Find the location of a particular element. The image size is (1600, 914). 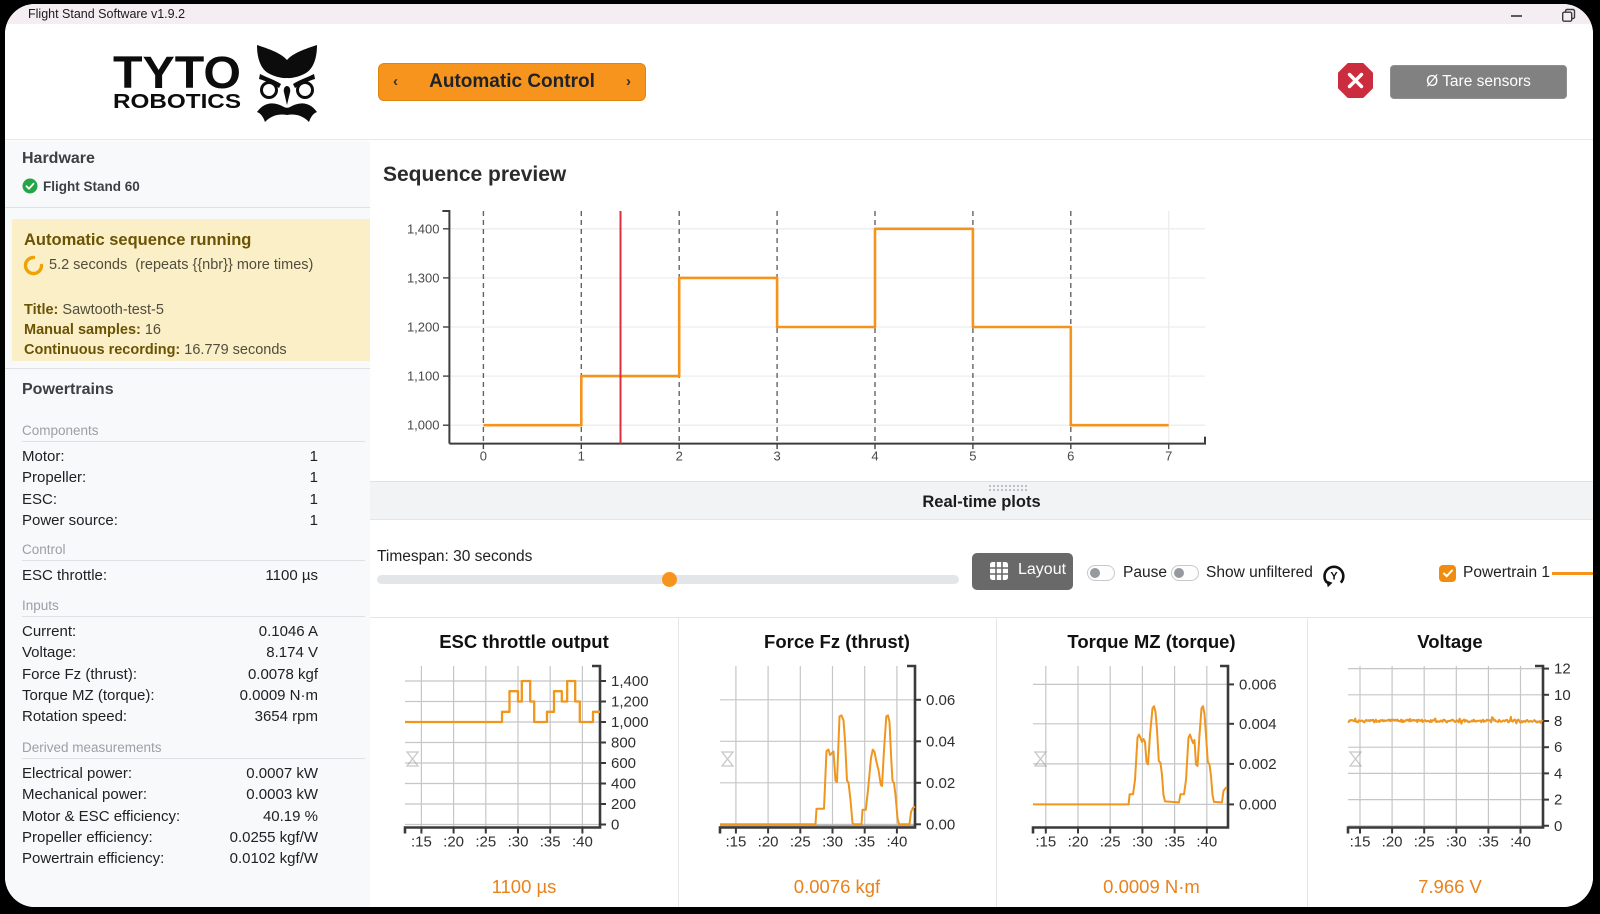

svg-text: 12 is located at coordinates (1562, 669).